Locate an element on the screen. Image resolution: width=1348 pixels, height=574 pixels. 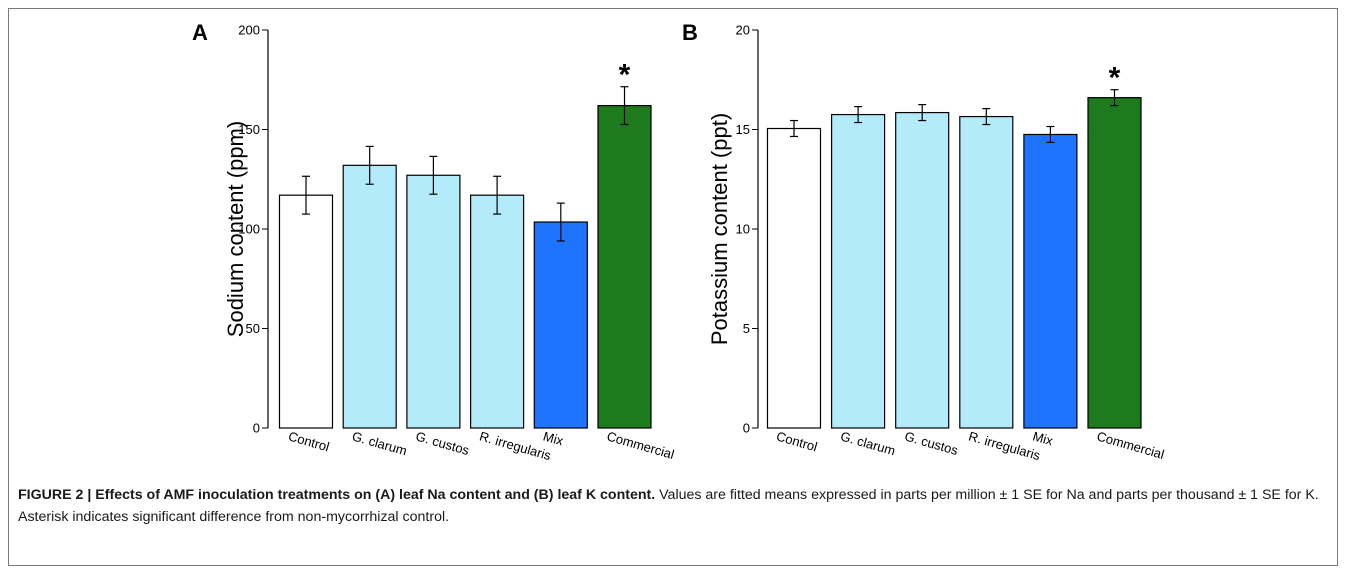
panel-b-y-tick-label: 15 is located at coordinates (743, 129).